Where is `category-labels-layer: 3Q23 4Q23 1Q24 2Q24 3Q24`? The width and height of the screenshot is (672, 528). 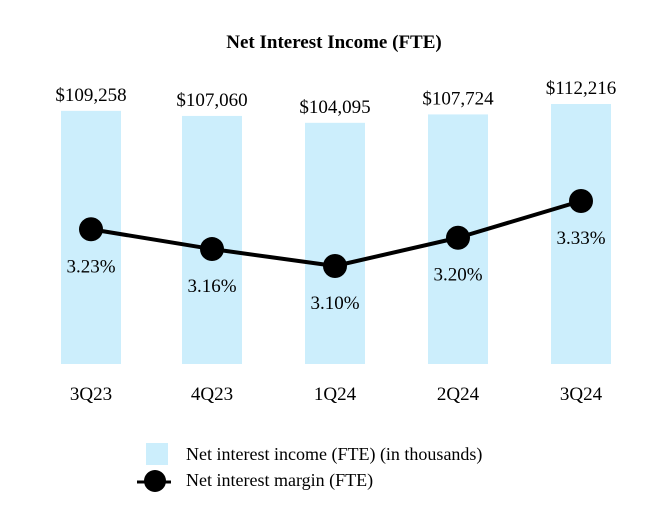
category-labels-layer: 3Q23 4Q23 1Q24 2Q24 3Q24 is located at coordinates (336, 394).